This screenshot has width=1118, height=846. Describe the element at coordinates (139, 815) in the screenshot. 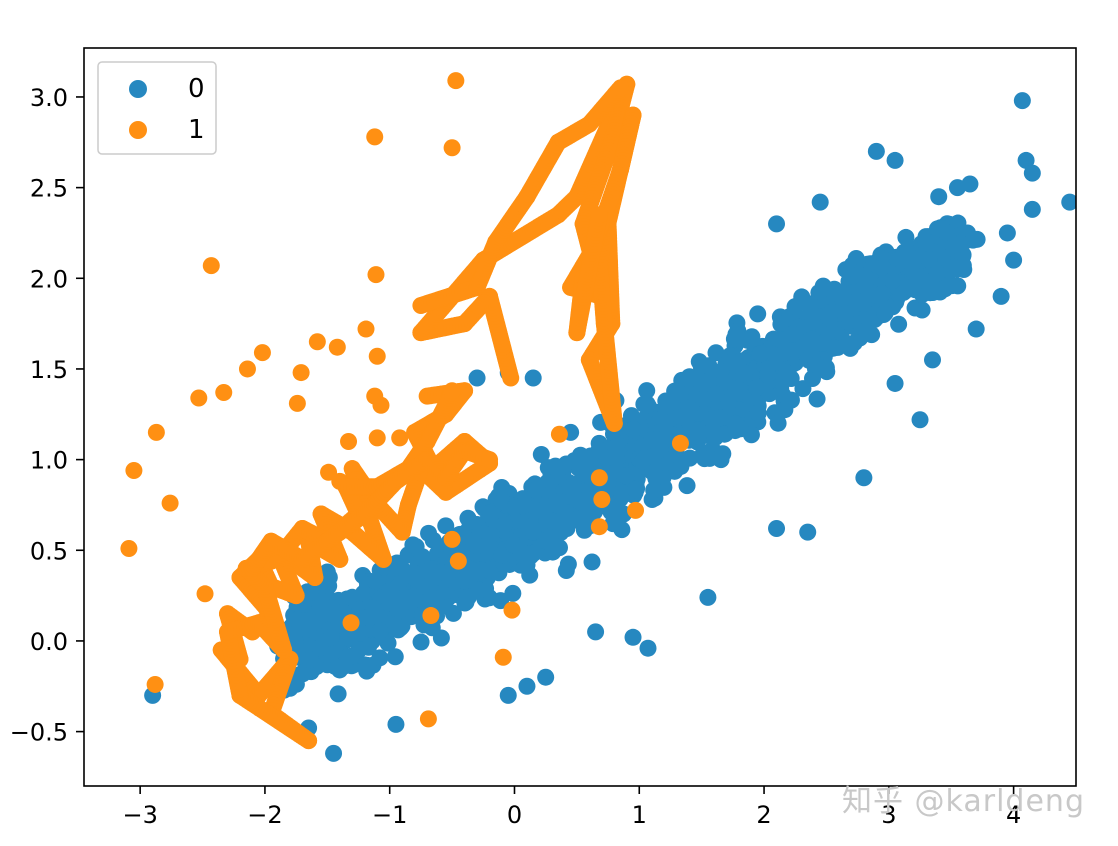

I see `x-tick-label: −3` at that location.